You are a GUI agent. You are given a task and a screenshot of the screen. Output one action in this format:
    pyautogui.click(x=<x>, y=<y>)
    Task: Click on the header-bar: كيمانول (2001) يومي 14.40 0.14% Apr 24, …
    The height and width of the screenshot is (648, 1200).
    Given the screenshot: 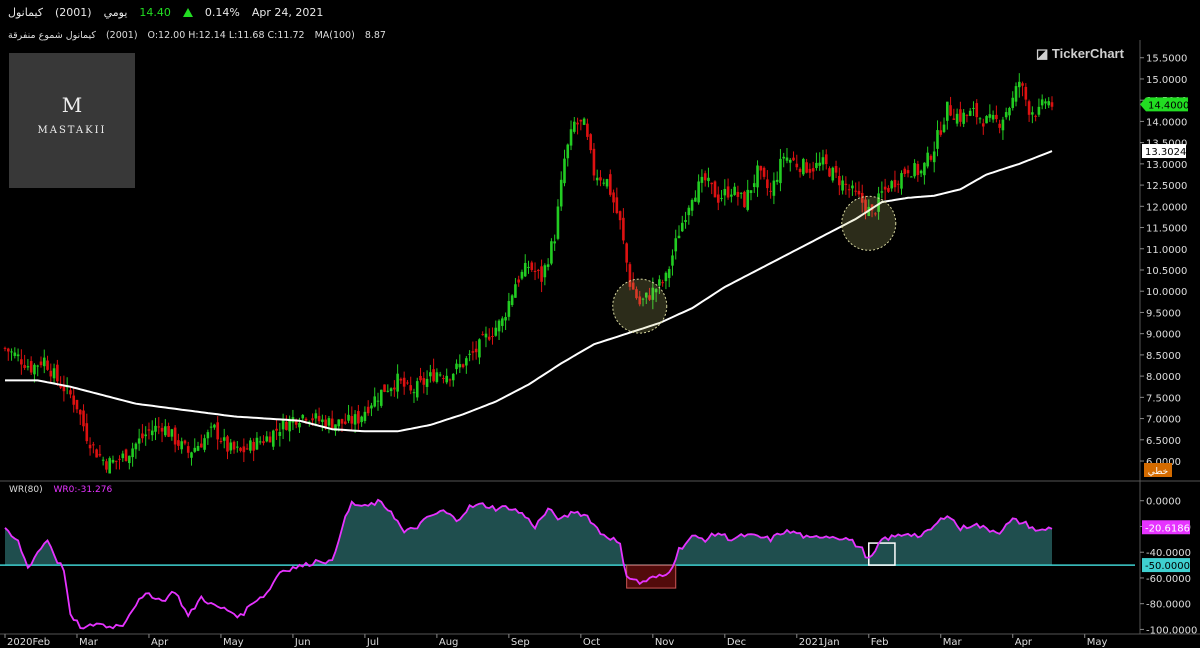 What is the action you would take?
    pyautogui.click(x=165, y=12)
    